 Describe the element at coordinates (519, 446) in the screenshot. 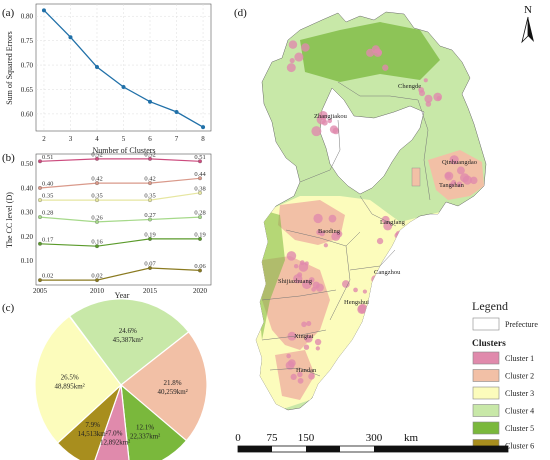

I see `legend-label-cluster-6: Cluster 6` at that location.